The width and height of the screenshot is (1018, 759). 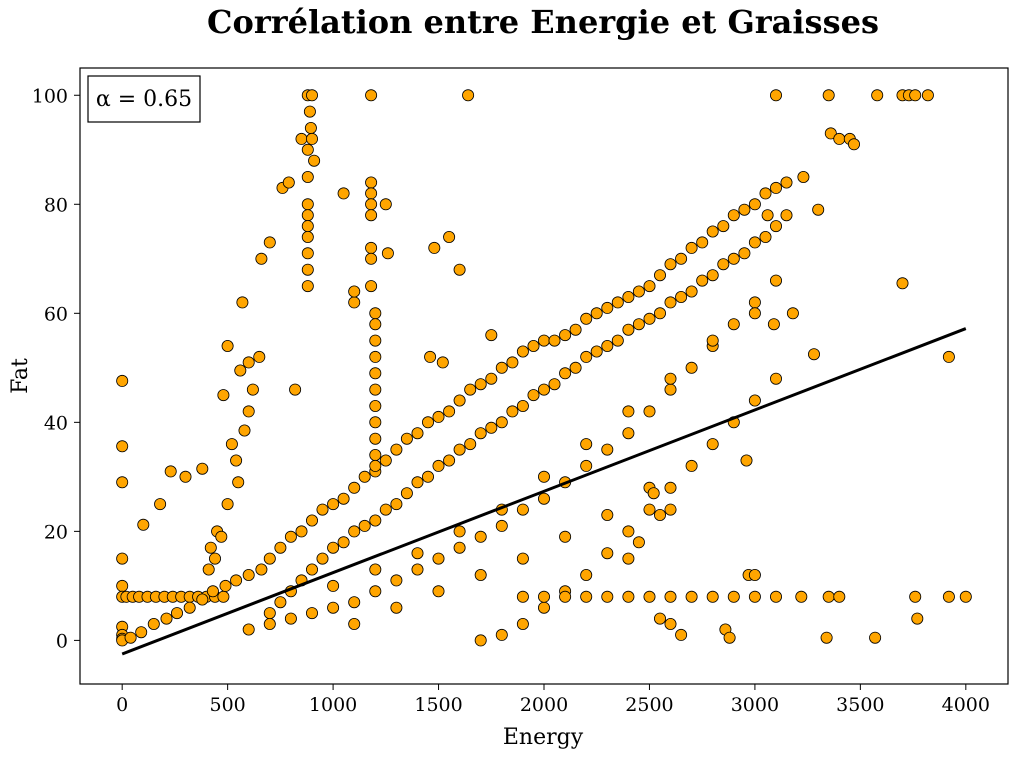 I want to click on y-tick-label: 100, so click(x=50, y=96).